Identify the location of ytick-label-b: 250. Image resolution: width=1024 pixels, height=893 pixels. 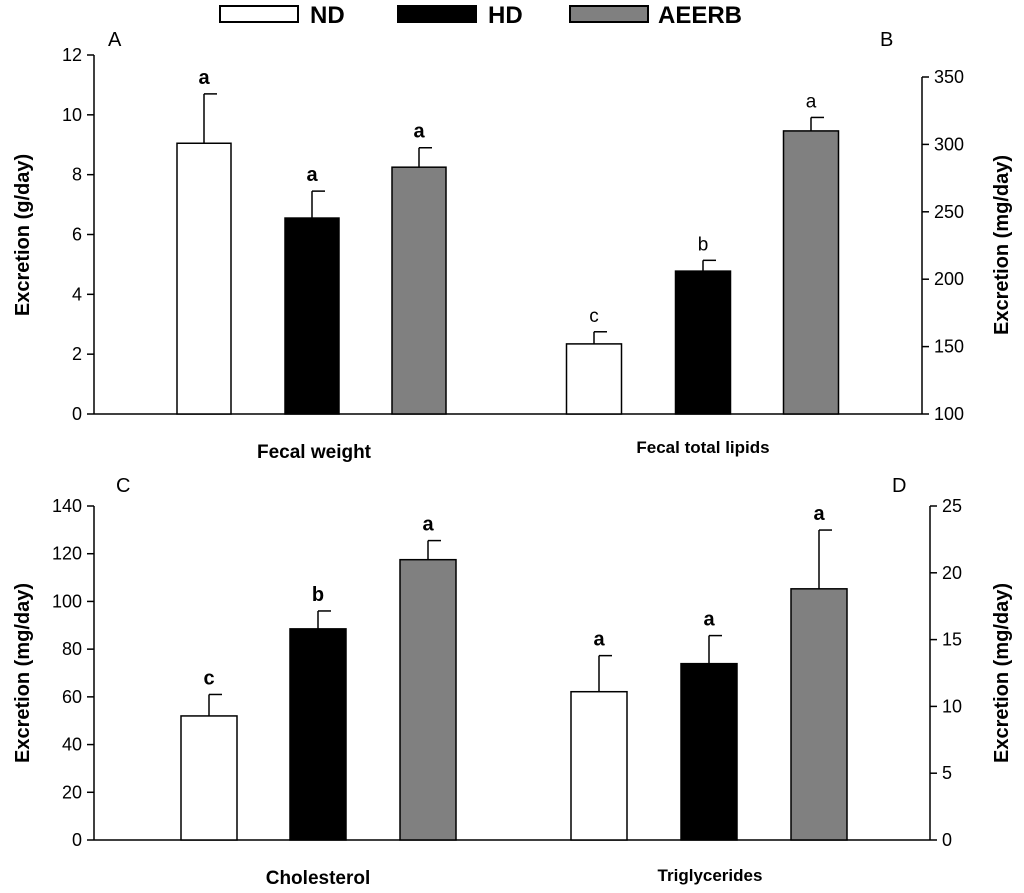
(949, 212).